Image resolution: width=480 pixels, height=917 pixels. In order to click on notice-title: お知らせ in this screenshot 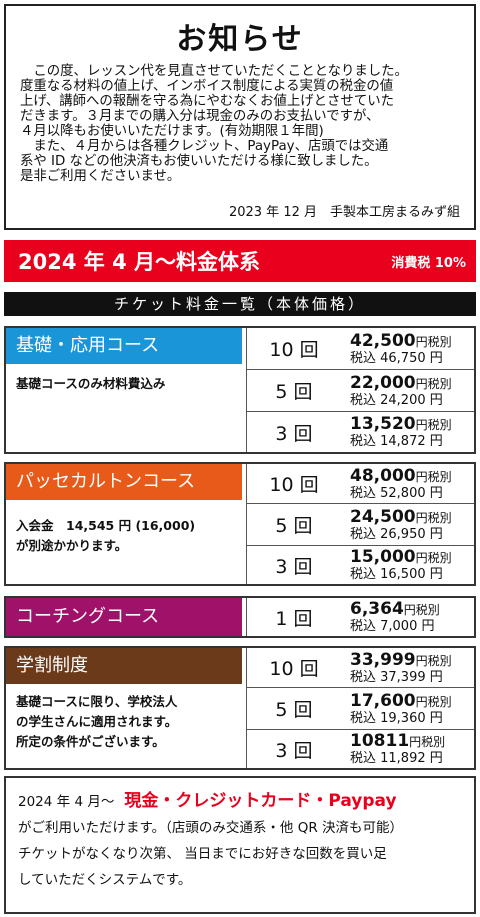, I will do `click(240, 39)`.